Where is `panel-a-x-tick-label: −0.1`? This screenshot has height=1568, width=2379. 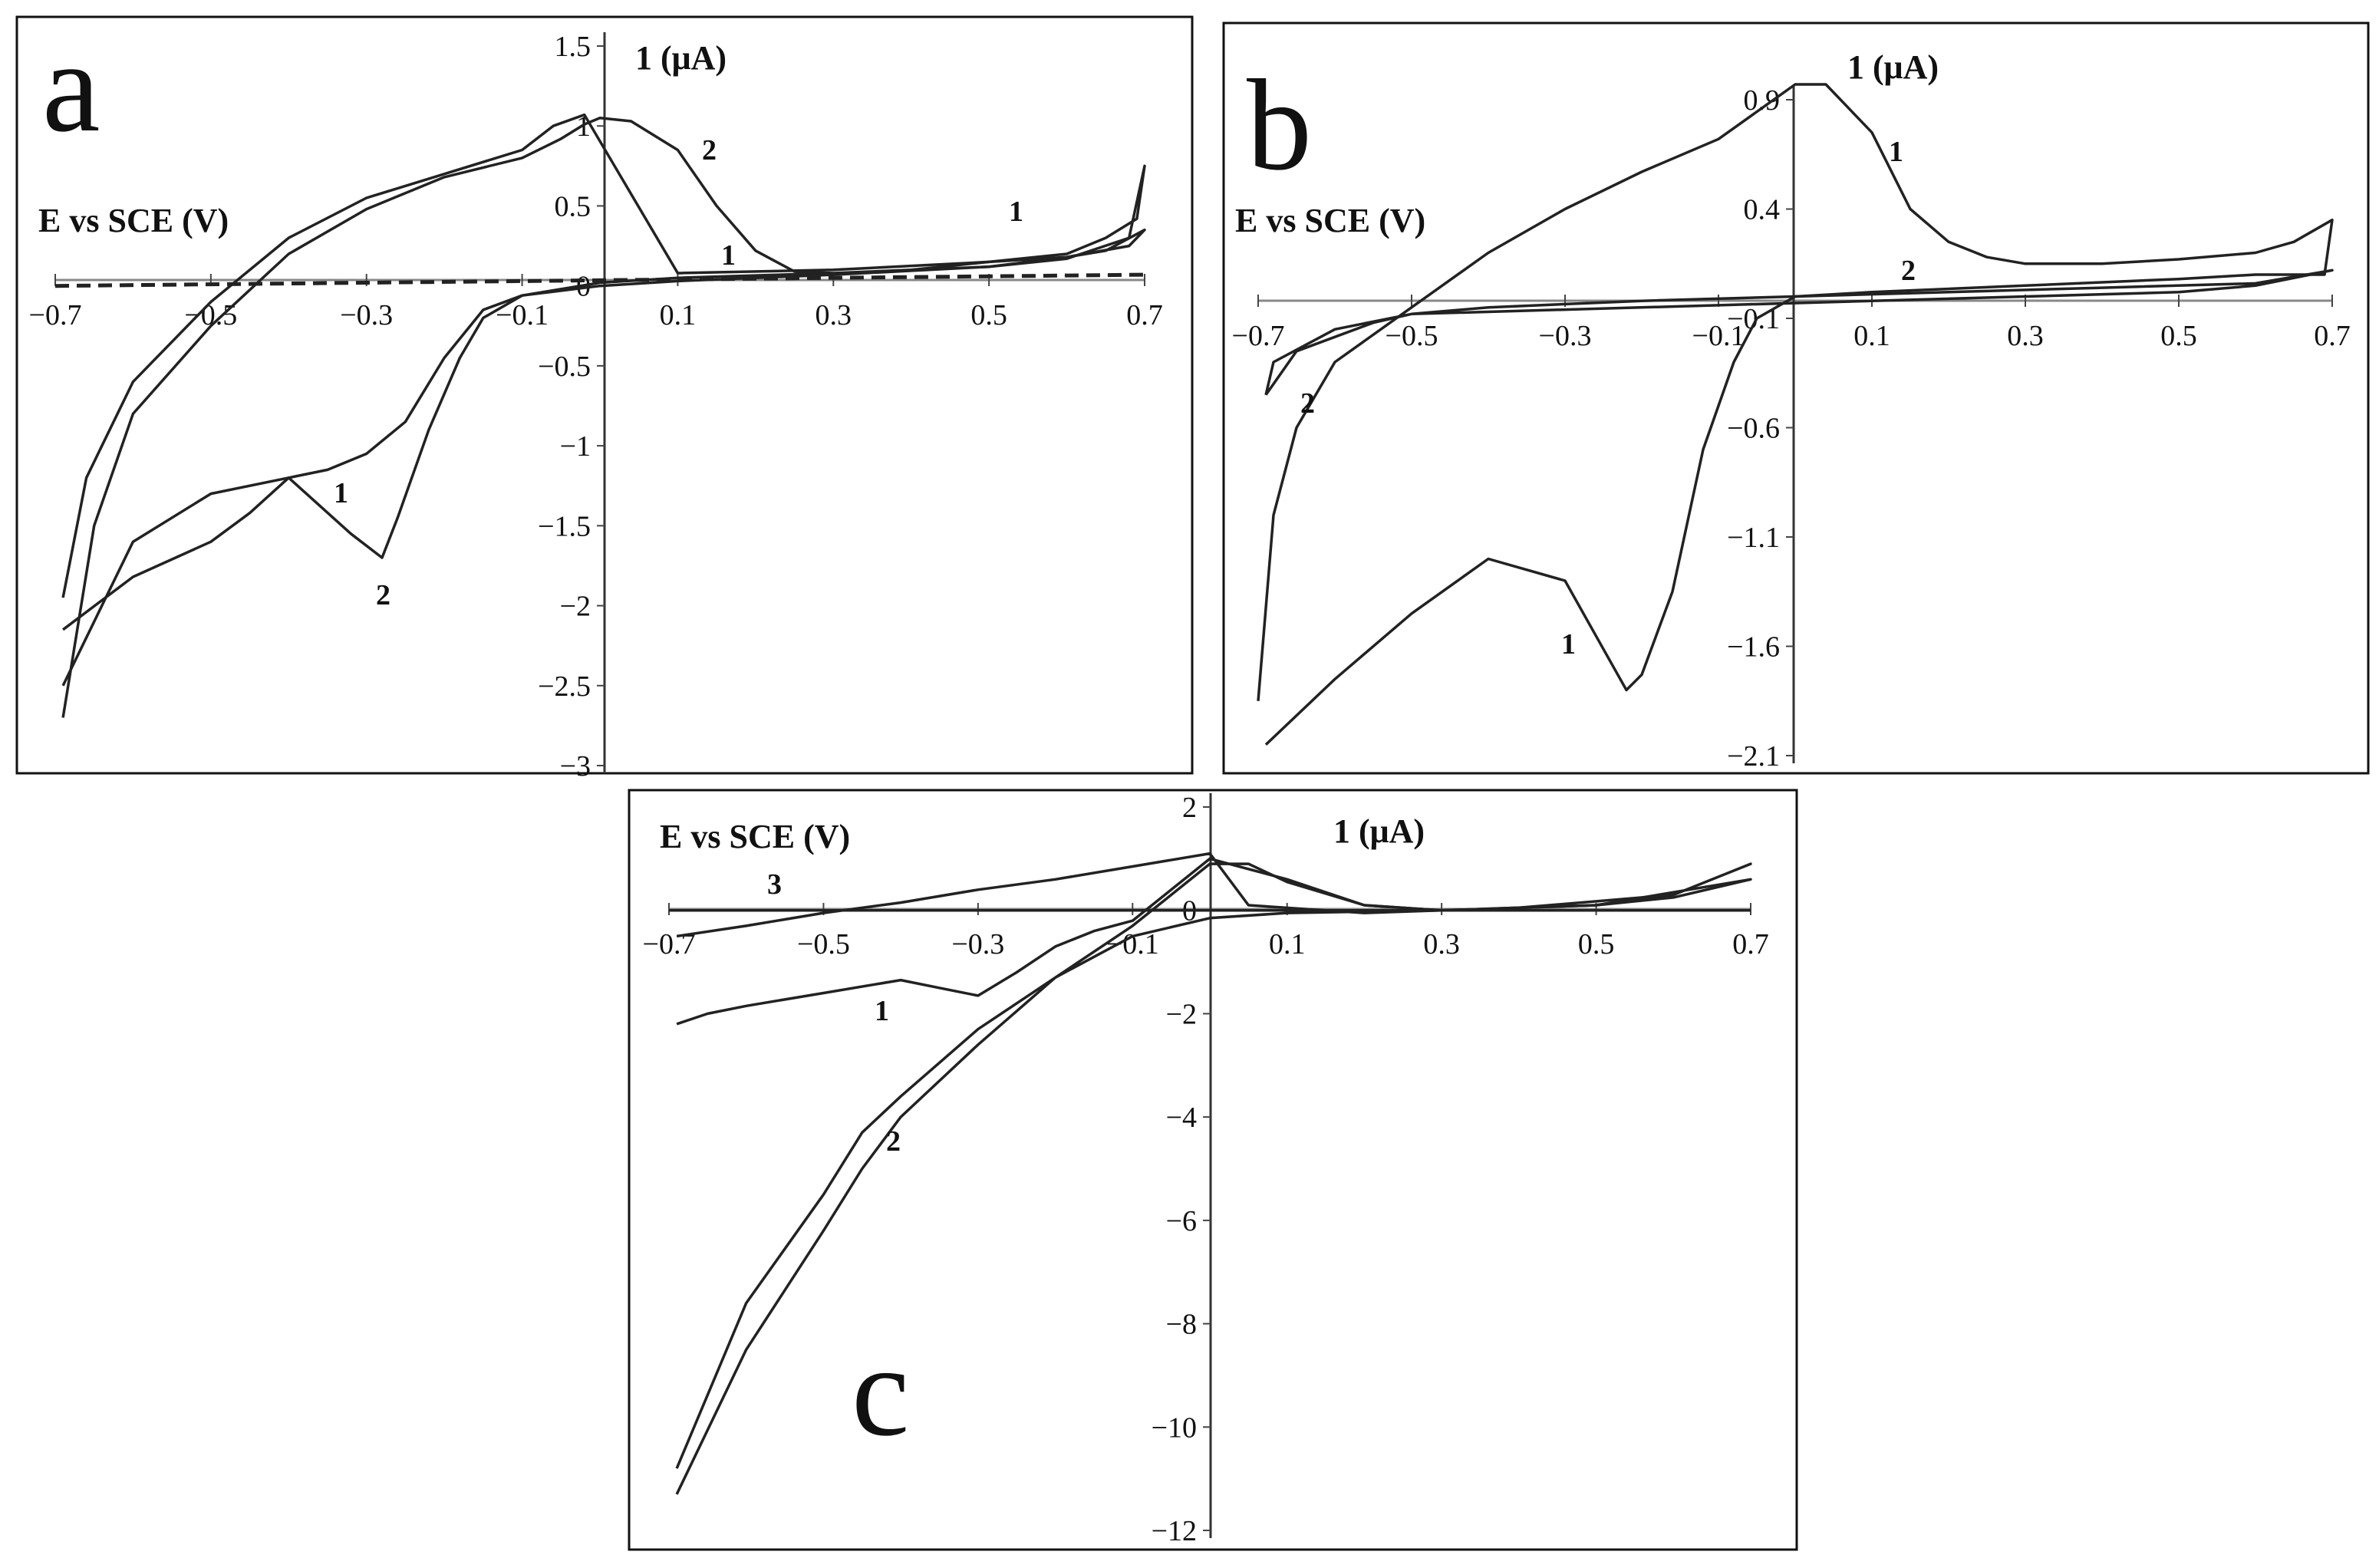
panel-a-x-tick-label: −0.1 is located at coordinates (522, 315).